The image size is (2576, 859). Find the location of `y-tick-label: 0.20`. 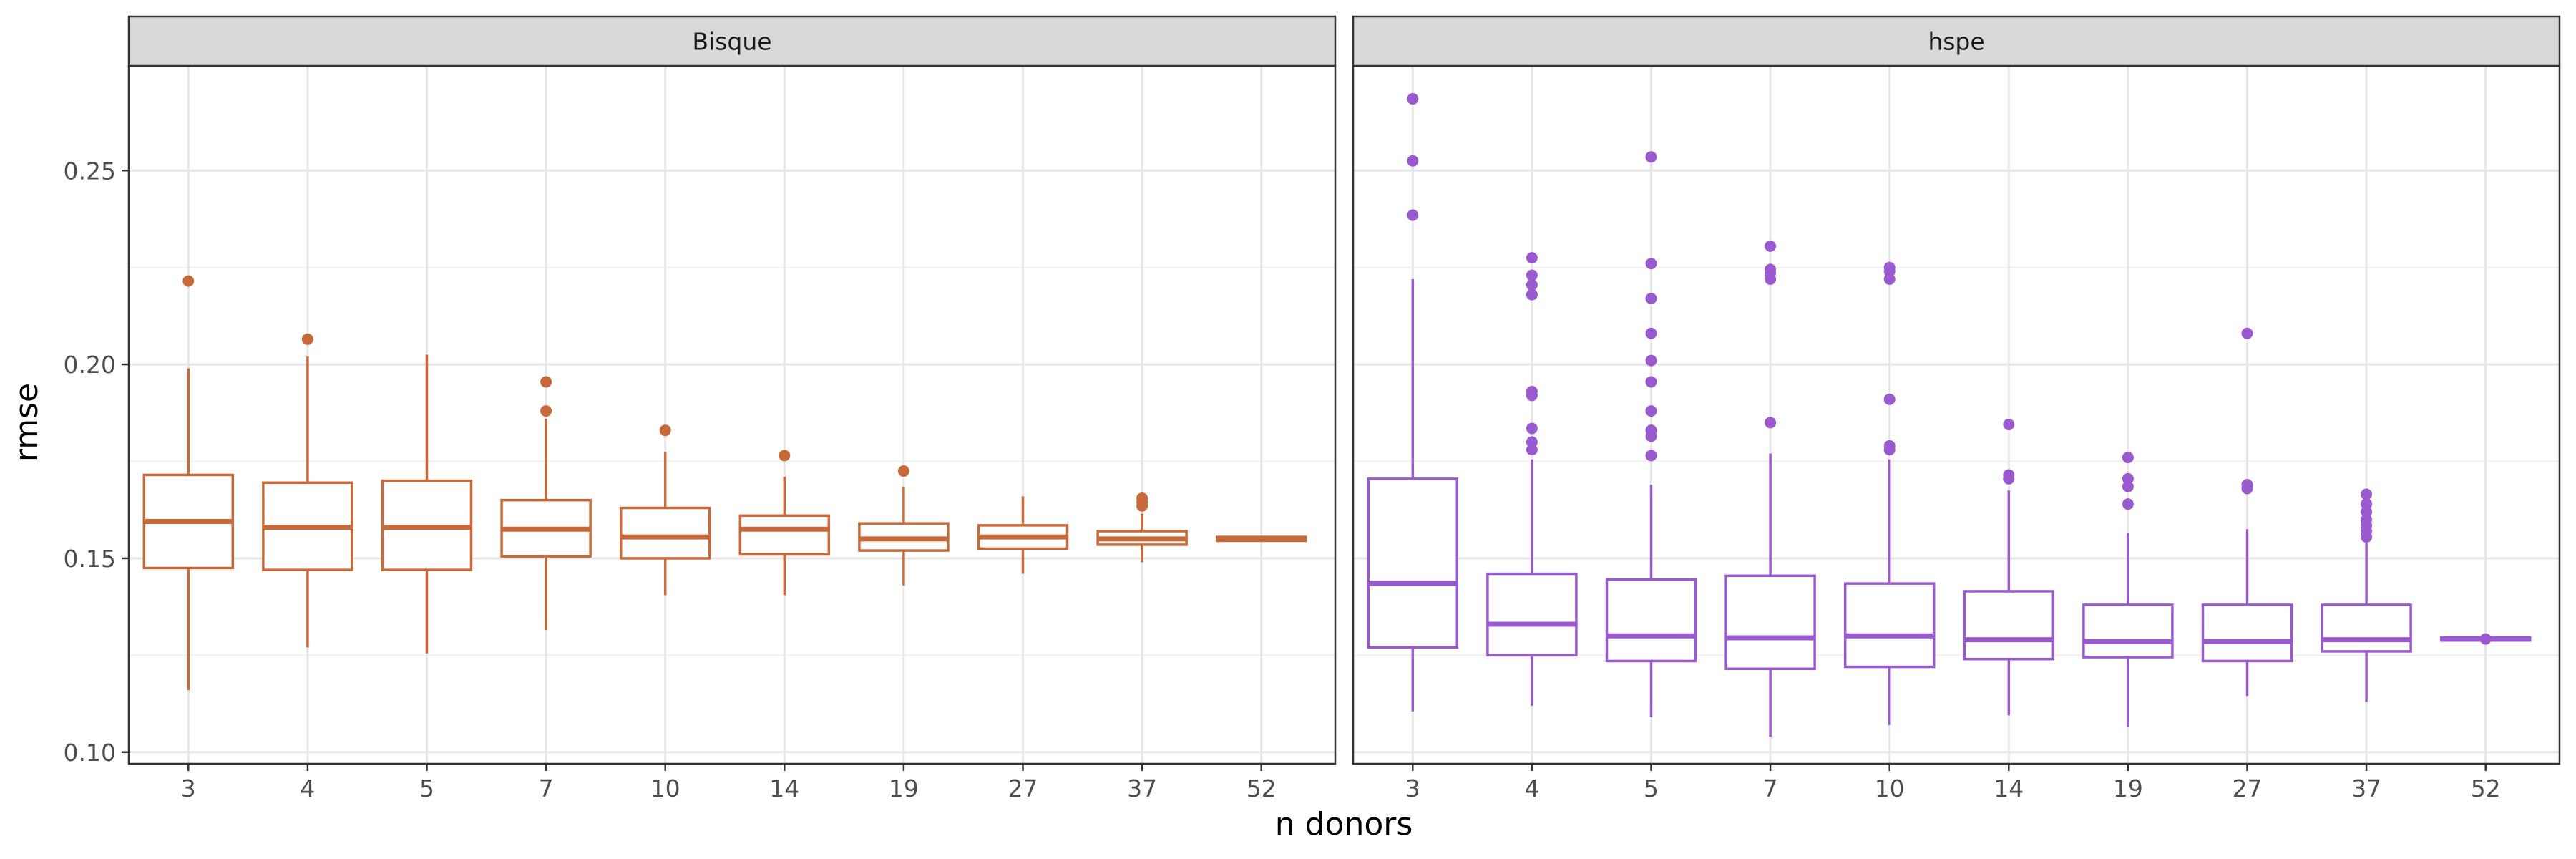

y-tick-label: 0.20 is located at coordinates (90, 365).